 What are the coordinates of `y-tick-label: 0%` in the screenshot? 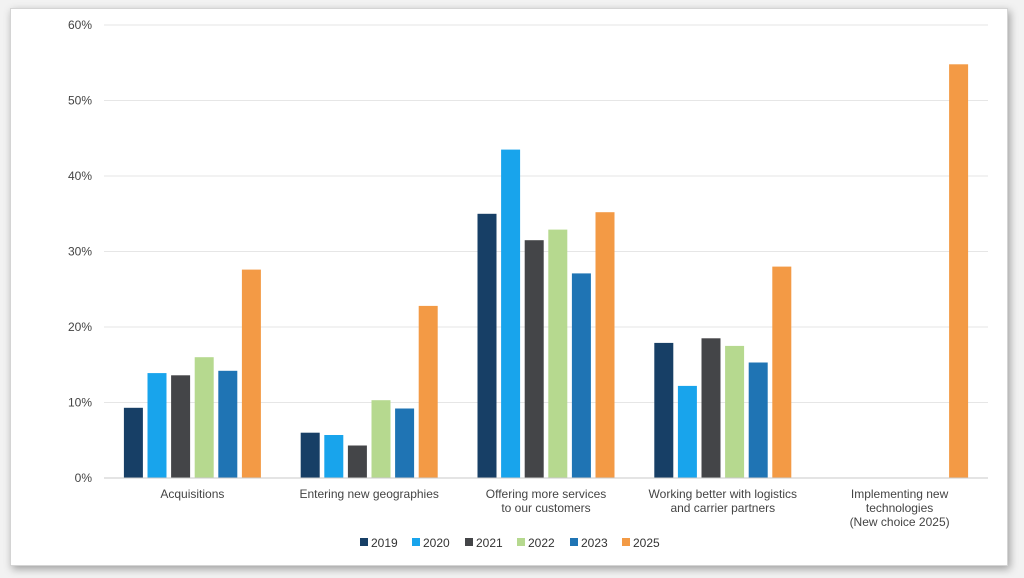 It's located at (84, 478).